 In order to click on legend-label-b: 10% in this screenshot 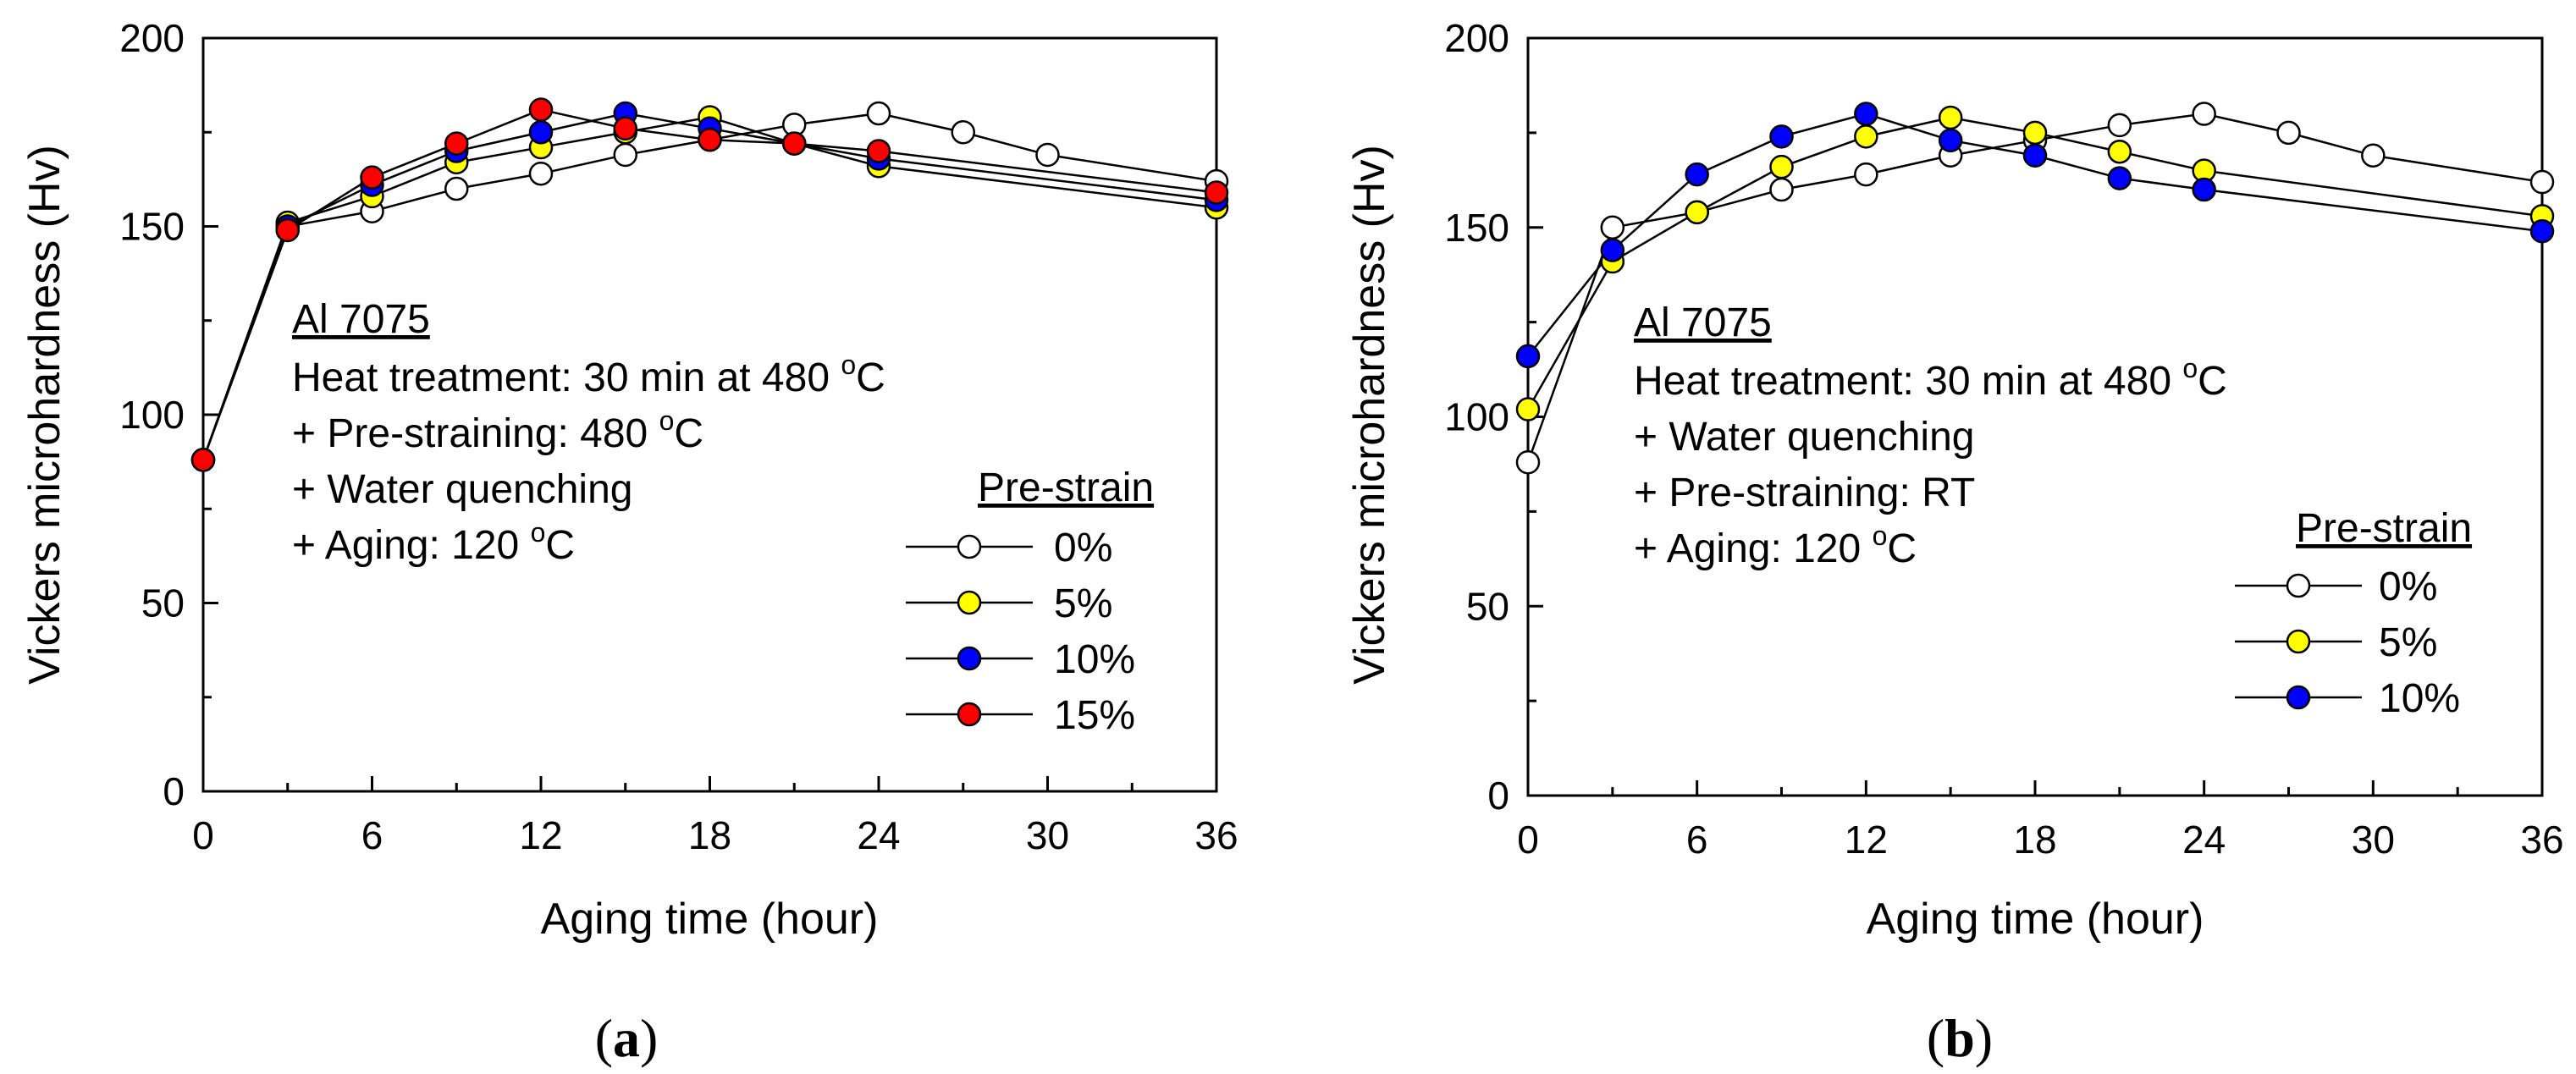, I will do `click(2419, 698)`.